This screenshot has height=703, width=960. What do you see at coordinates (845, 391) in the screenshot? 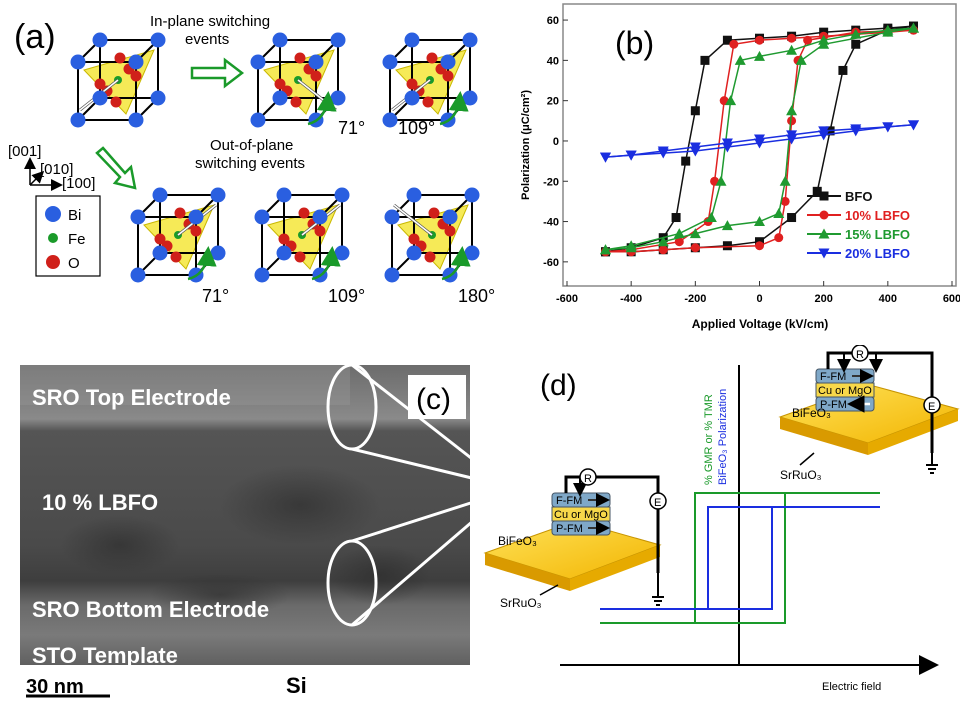
I see `right-layer-spacer: Cu or MgO` at bounding box center [845, 391].